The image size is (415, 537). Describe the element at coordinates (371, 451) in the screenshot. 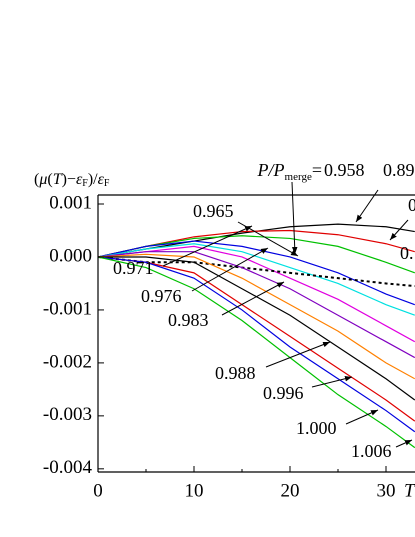

I see `series-label: 1.006` at that location.